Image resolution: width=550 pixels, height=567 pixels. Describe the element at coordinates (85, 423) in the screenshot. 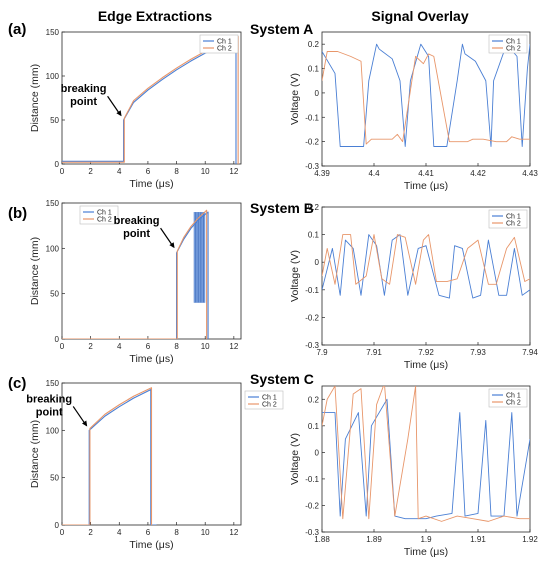

I see `annotation-arrow-head` at that location.